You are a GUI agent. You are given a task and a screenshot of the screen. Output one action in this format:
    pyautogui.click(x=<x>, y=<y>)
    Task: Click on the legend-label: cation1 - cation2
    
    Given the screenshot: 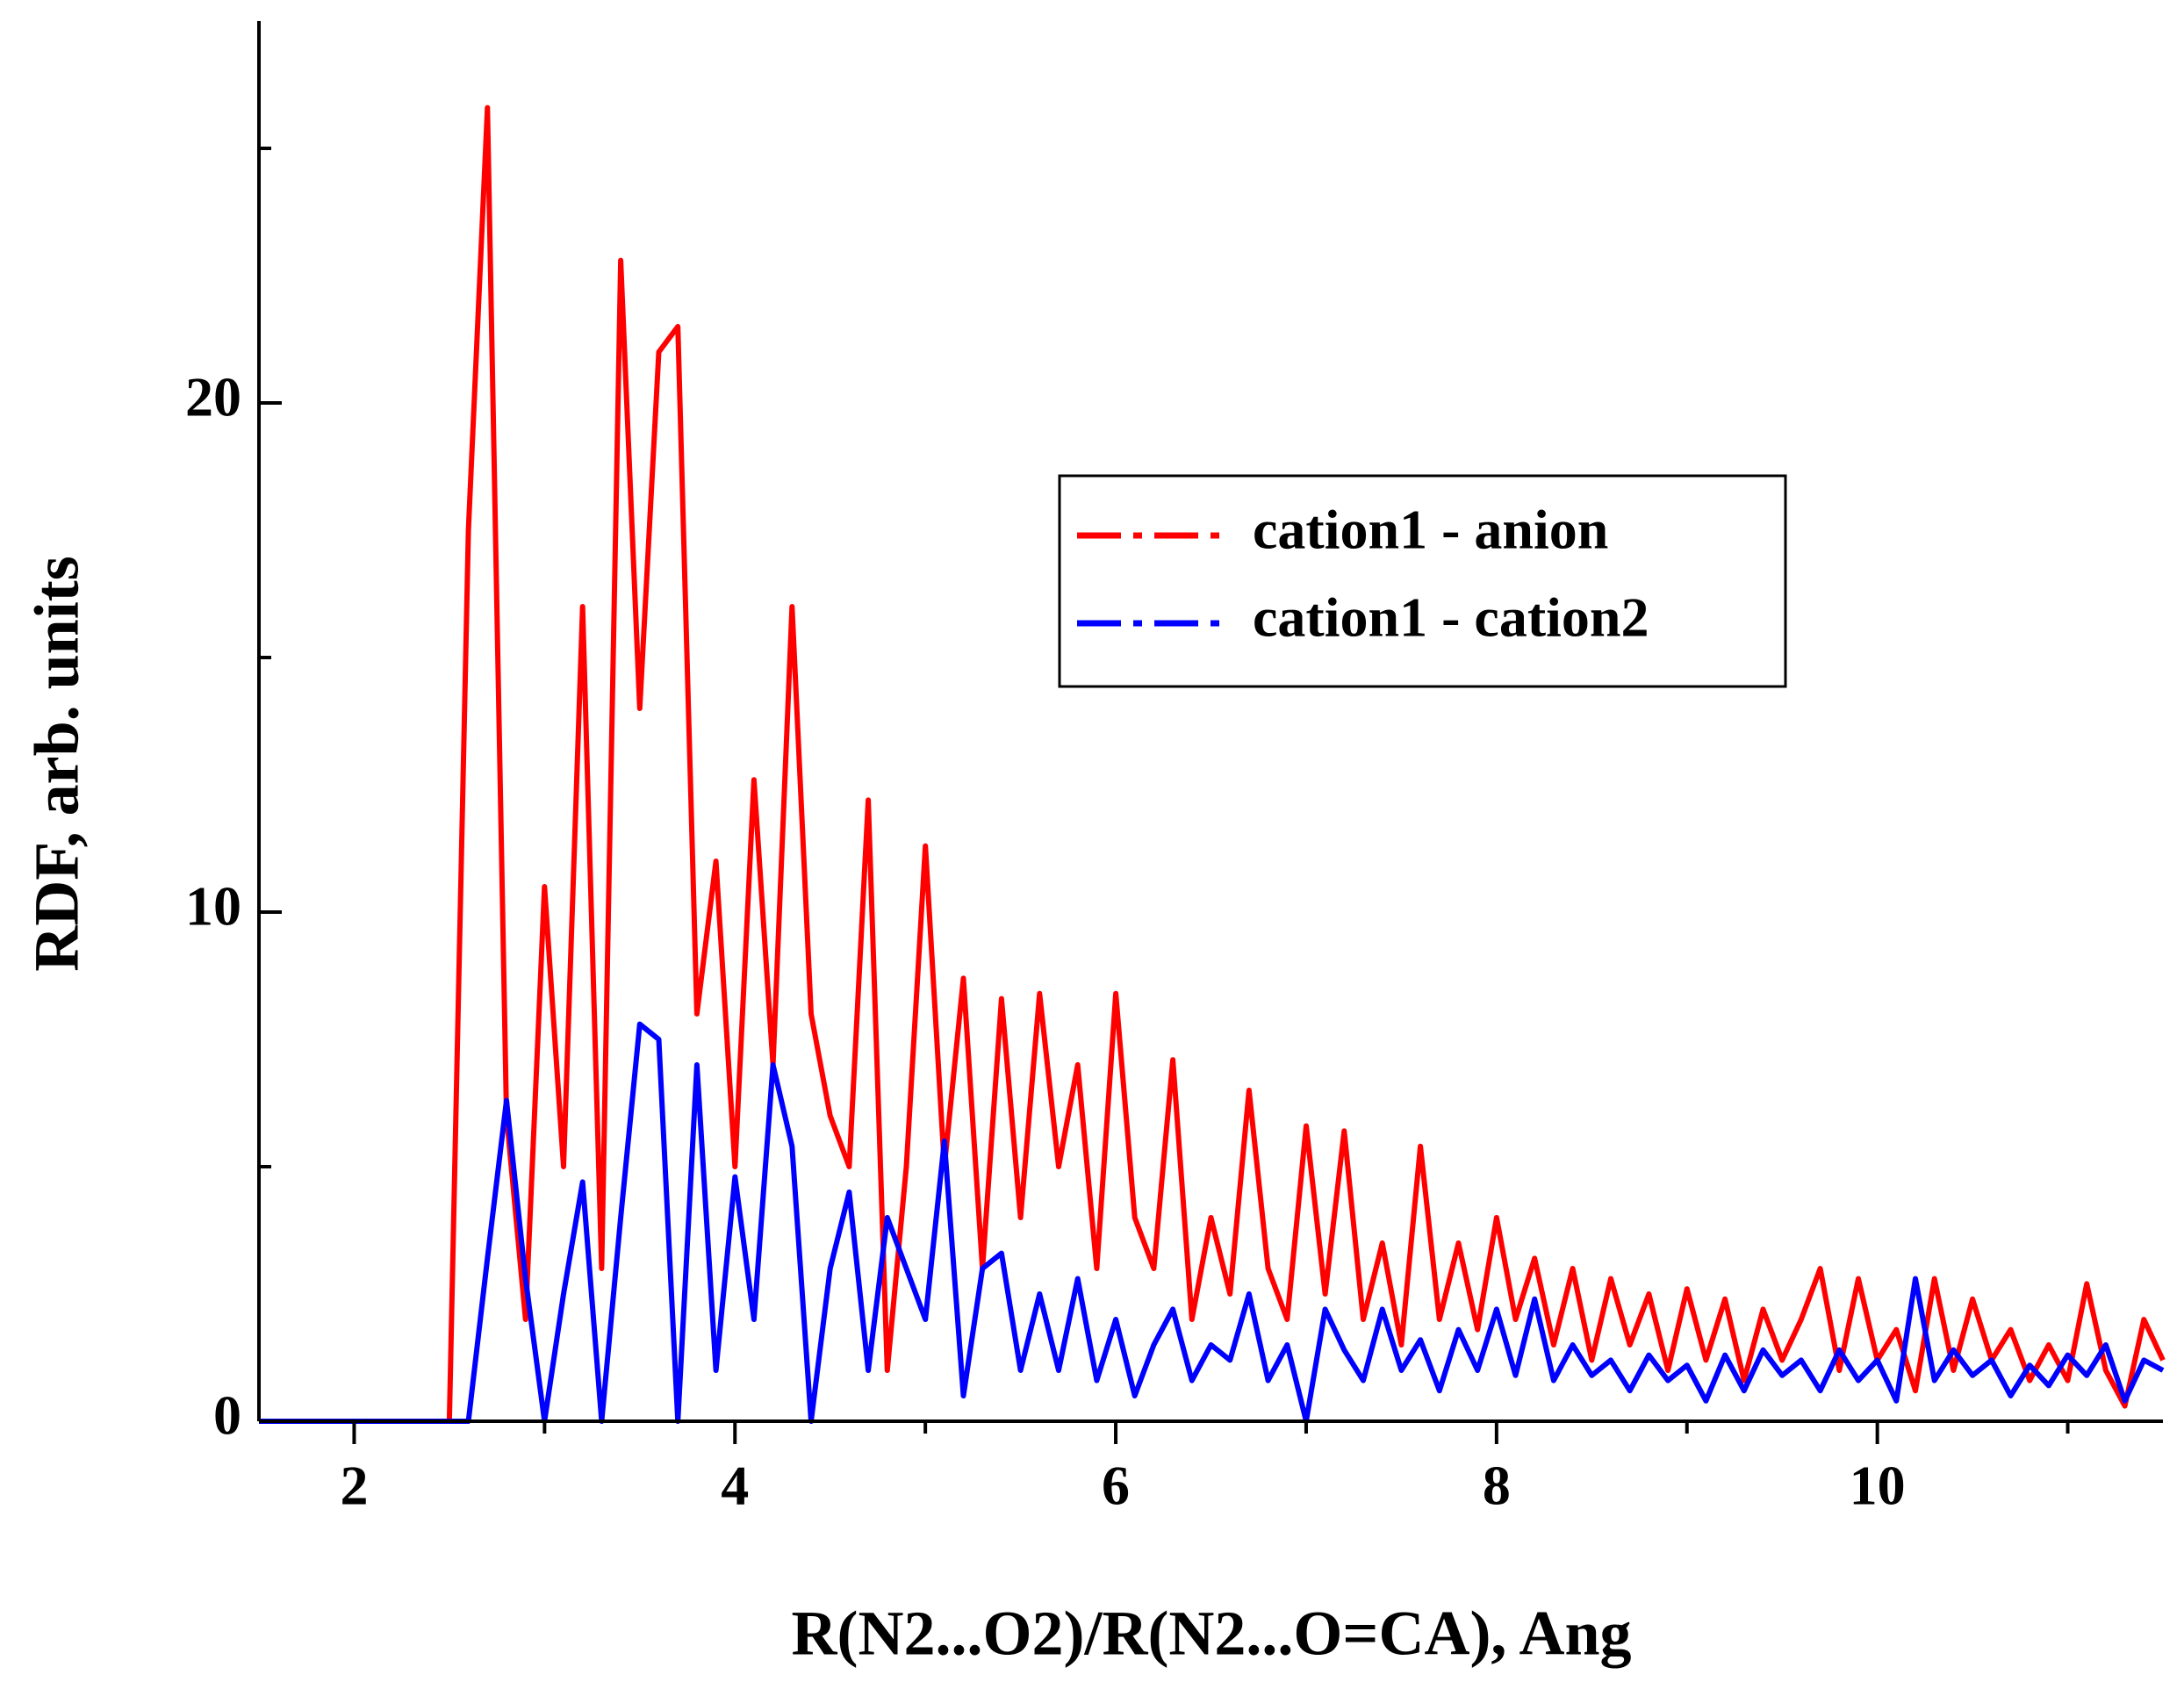 What is the action you would take?
    pyautogui.click(x=1451, y=617)
    